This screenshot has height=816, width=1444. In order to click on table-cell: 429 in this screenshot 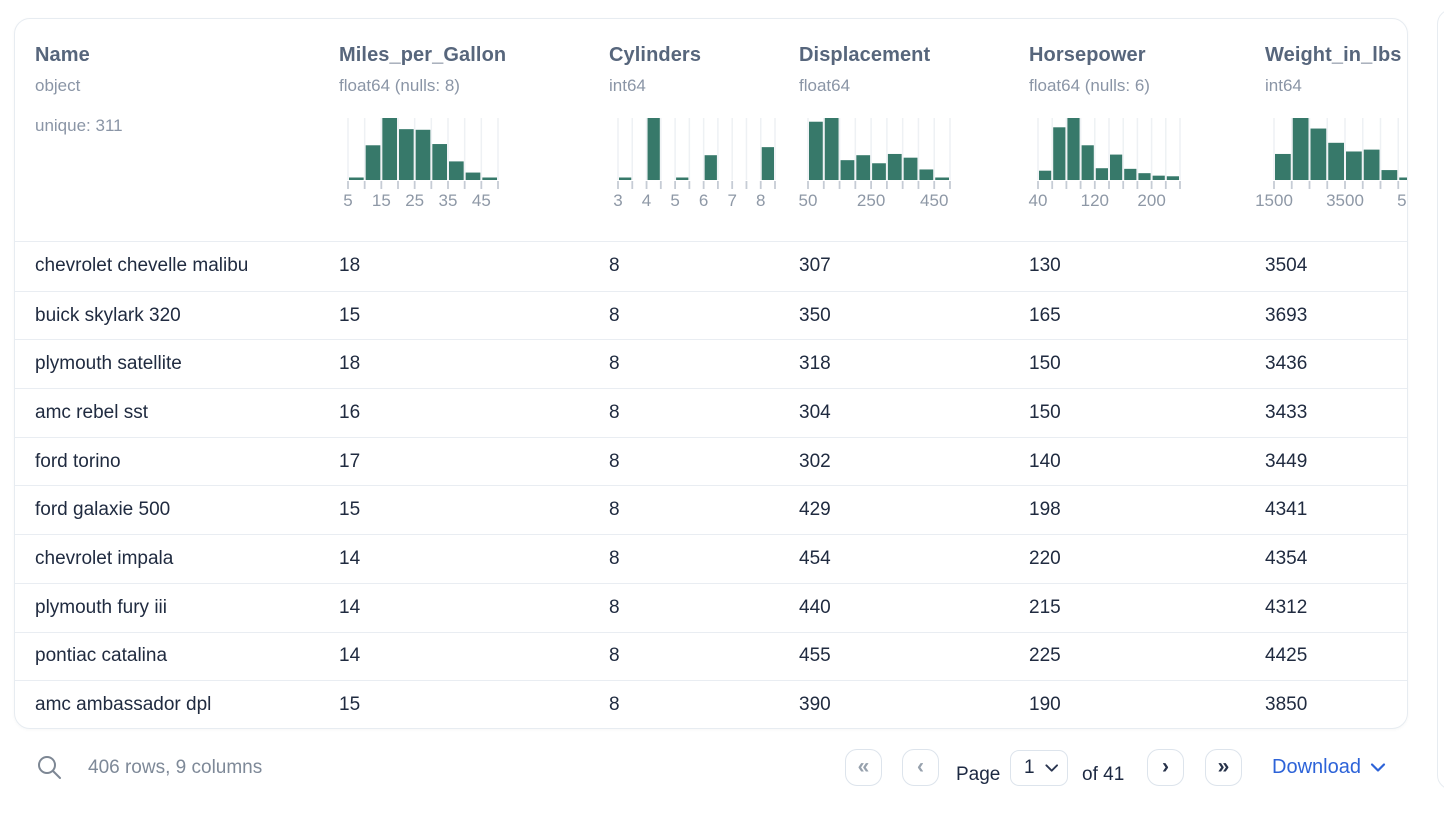, I will do `click(815, 510)`.